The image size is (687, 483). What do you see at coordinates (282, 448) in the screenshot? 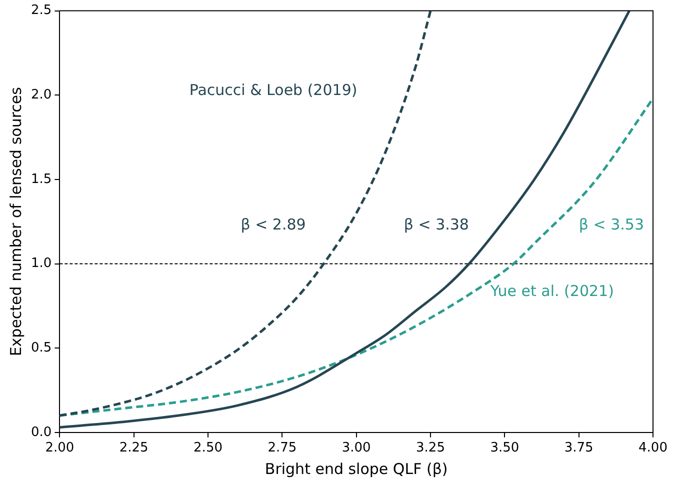
I see `x-tick-label: 2.75` at bounding box center [282, 448].